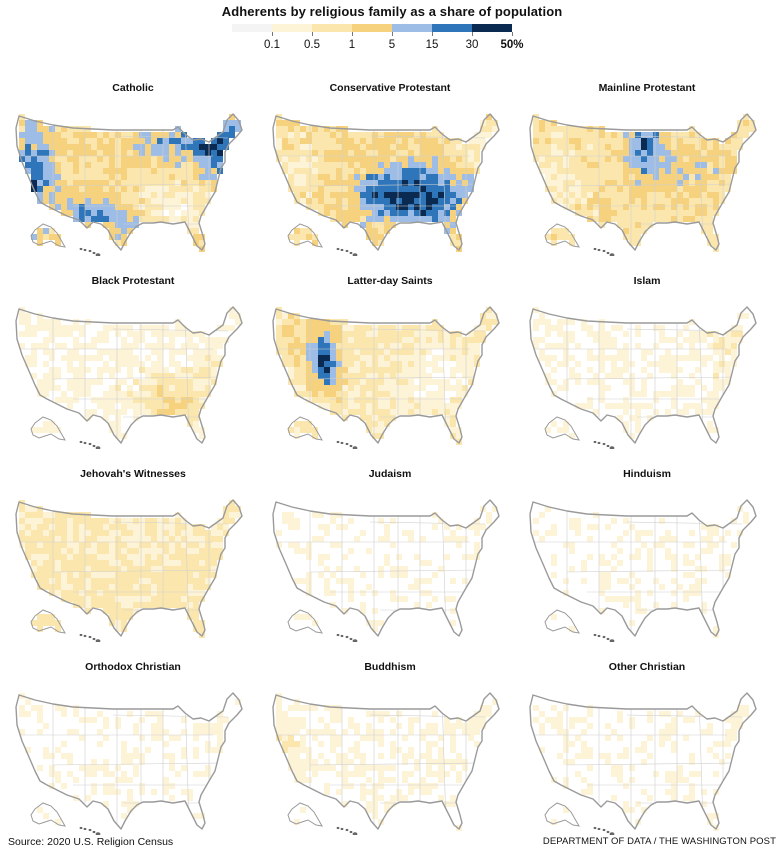 The image size is (784, 864). I want to click on map-panel: Islam, so click(647, 362).